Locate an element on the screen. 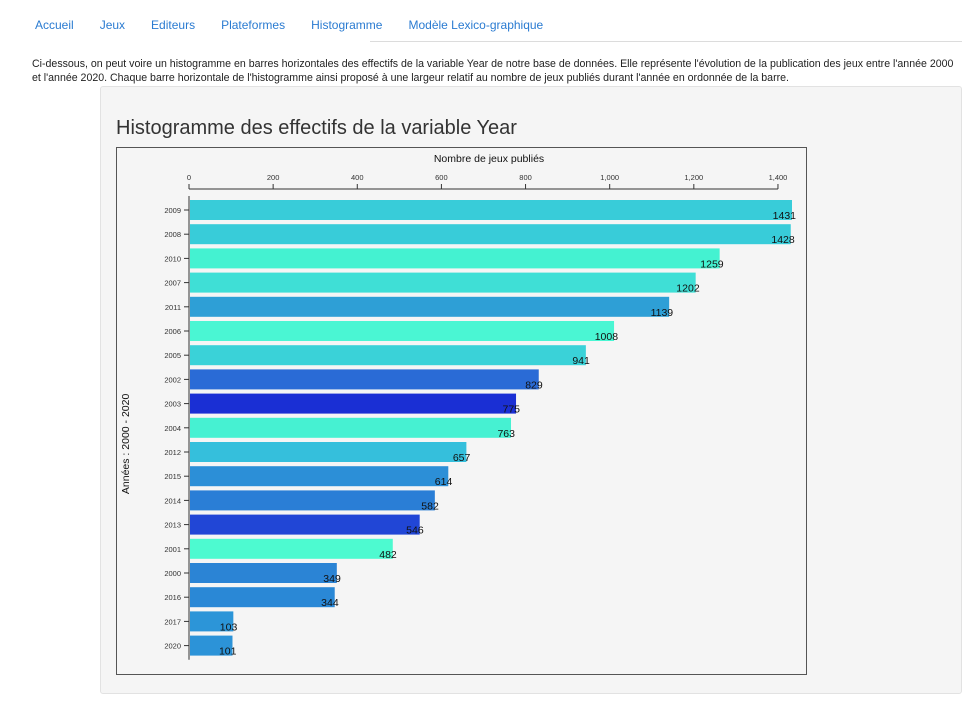  x-tick-label: 200 is located at coordinates (273, 177).